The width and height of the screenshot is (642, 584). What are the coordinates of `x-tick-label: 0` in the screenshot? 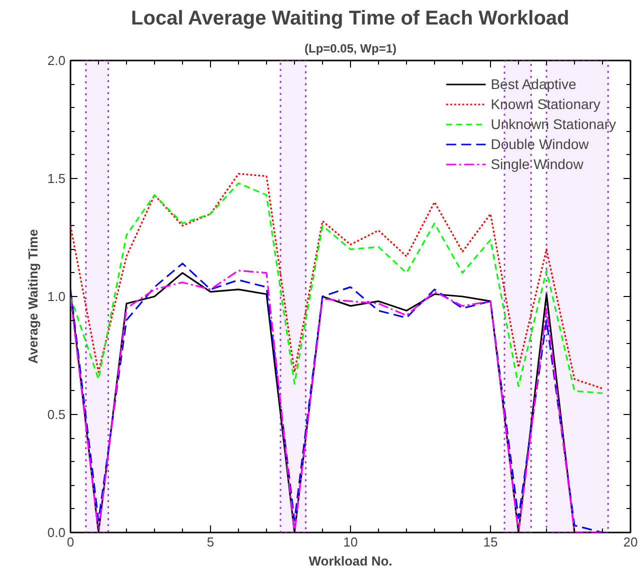 It's located at (70, 542).